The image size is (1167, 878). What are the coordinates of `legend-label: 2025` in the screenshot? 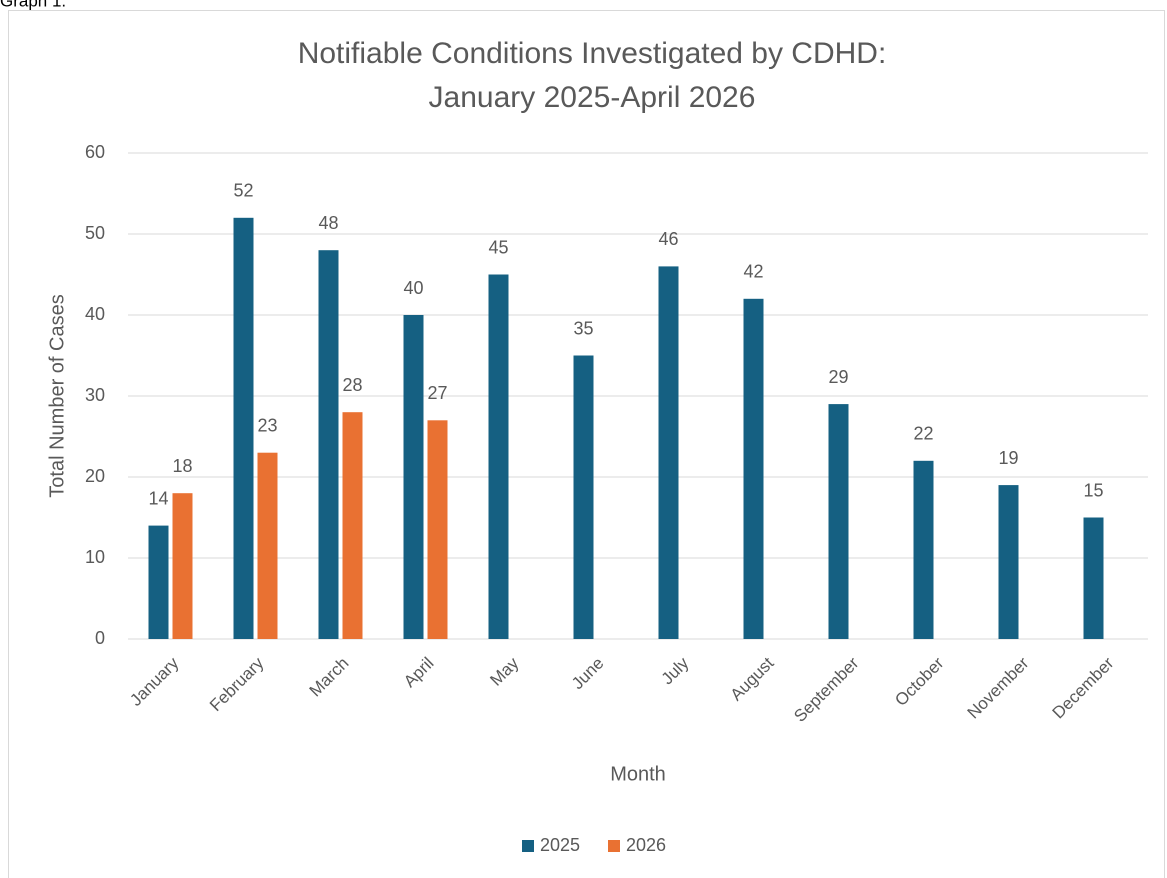 It's located at (560, 845).